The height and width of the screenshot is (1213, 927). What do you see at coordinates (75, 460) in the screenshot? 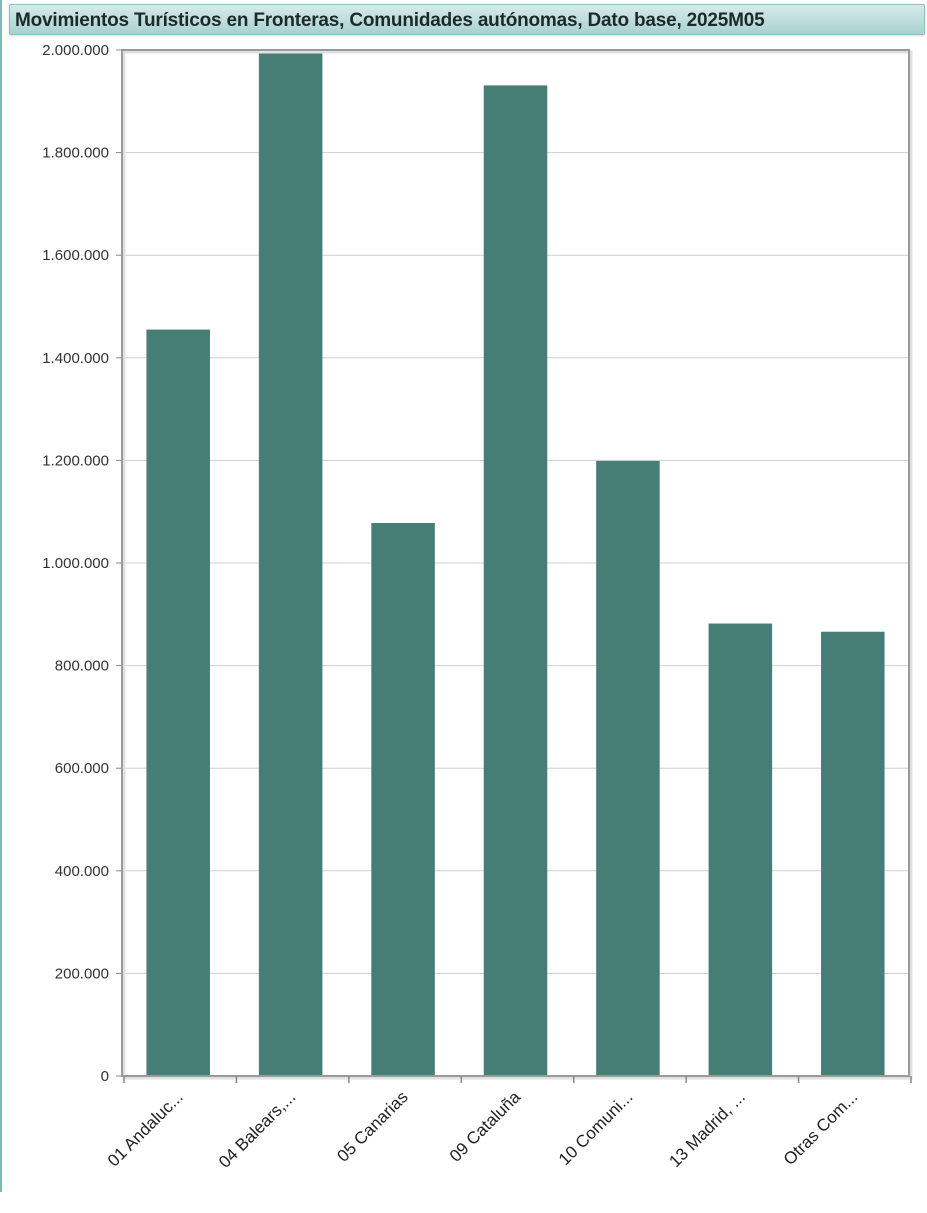
I see `y-tick-label: 1.200.000` at bounding box center [75, 460].